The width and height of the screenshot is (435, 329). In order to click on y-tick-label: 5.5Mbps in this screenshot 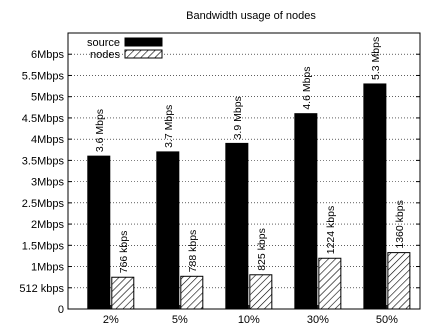, I will do `click(43, 76)`.